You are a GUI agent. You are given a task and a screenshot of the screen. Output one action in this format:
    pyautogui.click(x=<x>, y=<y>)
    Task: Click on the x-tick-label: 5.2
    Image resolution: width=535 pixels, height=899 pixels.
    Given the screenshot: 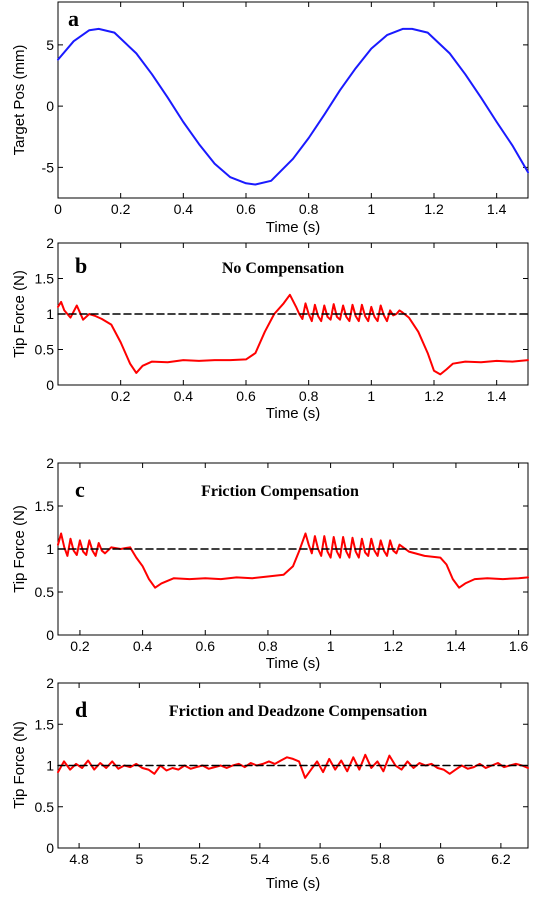 What is the action you would take?
    pyautogui.click(x=200, y=859)
    